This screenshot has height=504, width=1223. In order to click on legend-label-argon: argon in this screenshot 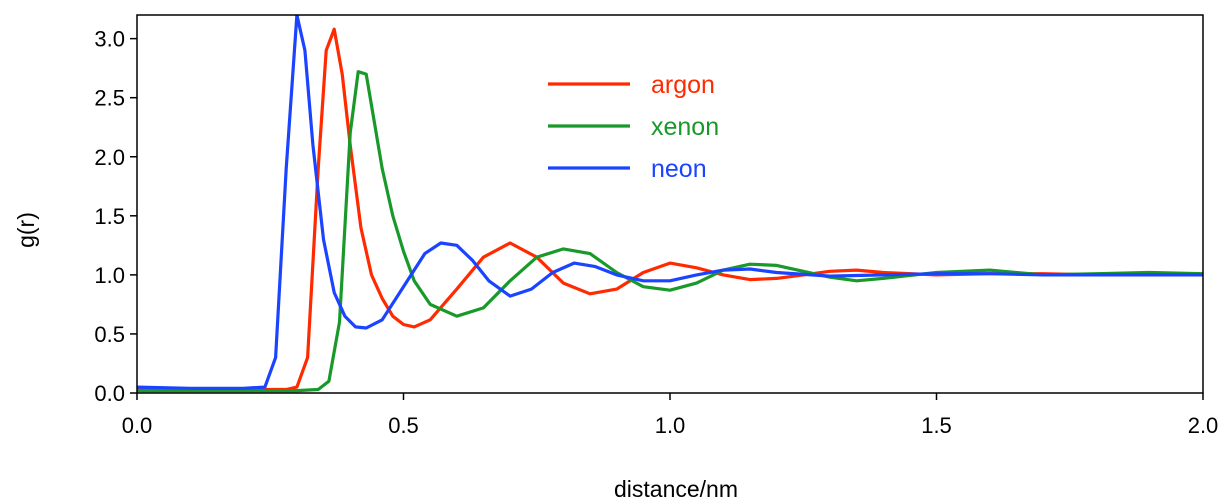, I will do `click(683, 85)`.